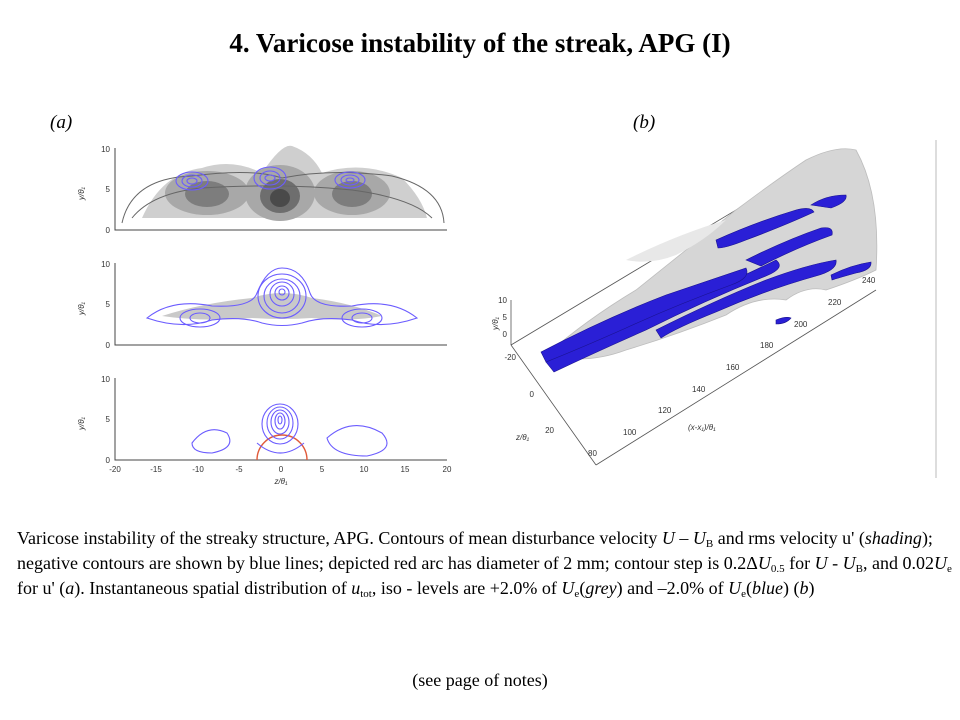  I want to click on x-tick: 20, so click(447, 469).